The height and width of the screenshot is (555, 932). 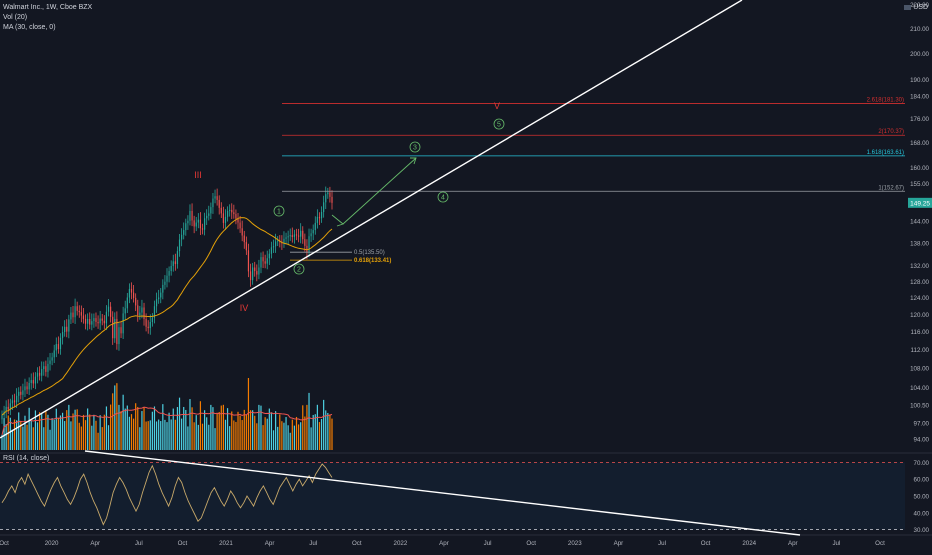 I want to click on time-tick-8: Oct, so click(x=357, y=543).